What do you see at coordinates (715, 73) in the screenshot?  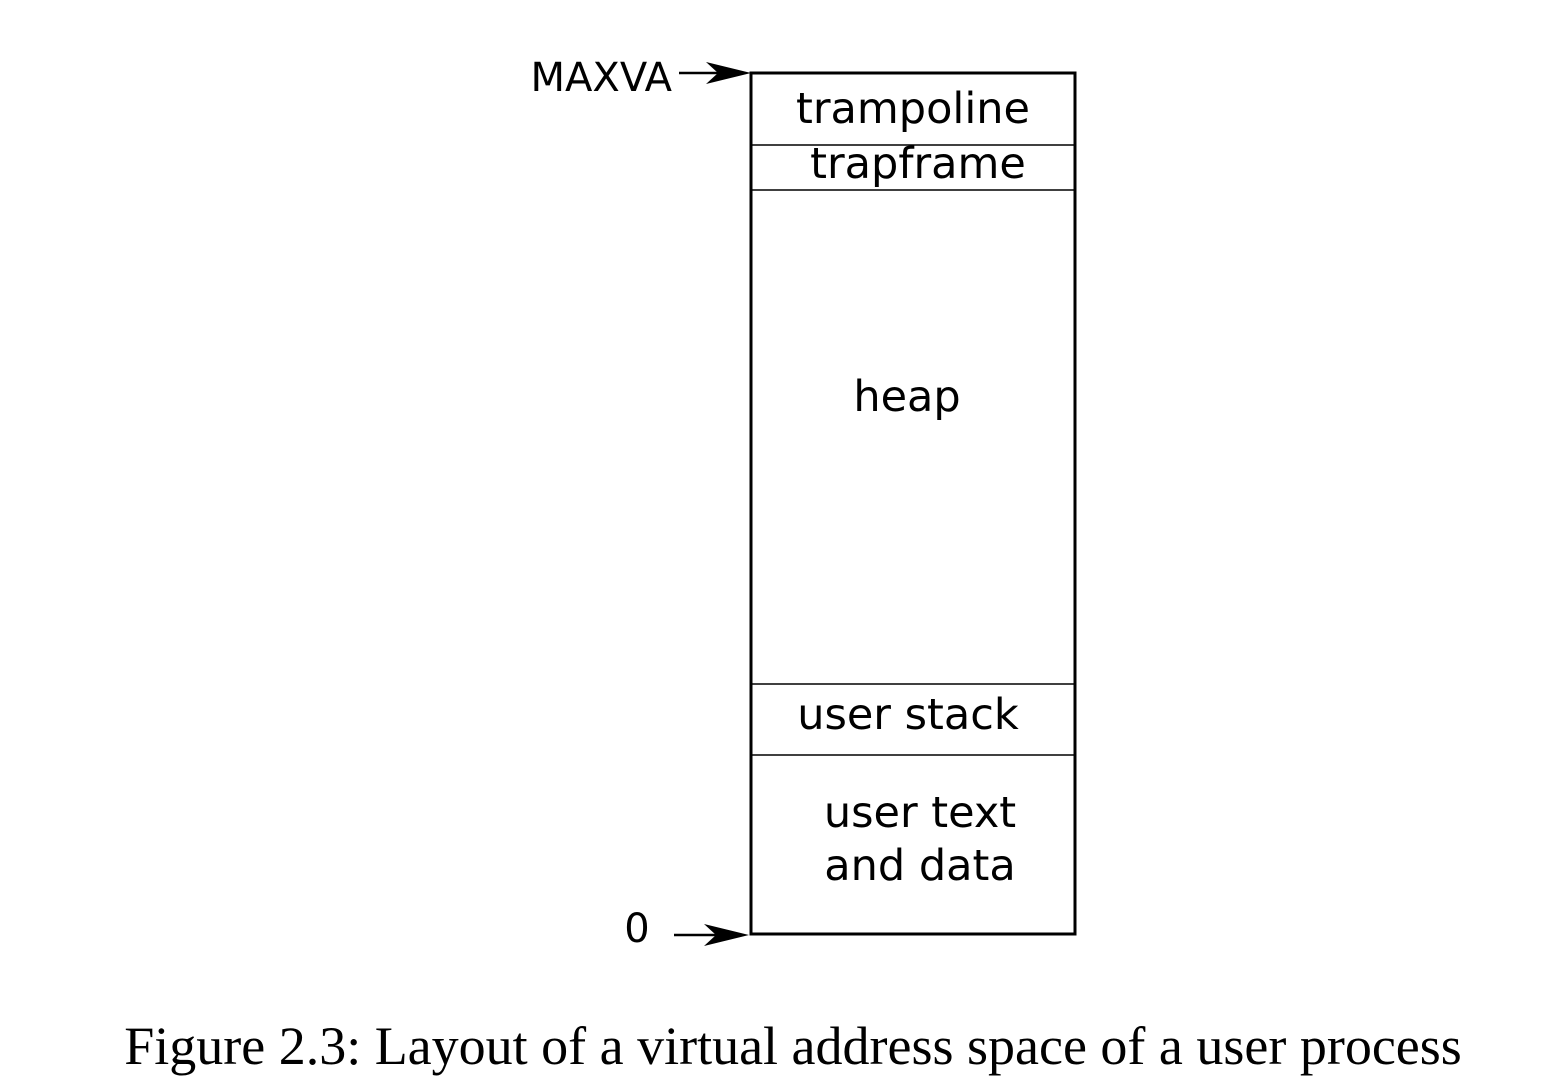 I see `maxva-arrow-icon` at bounding box center [715, 73].